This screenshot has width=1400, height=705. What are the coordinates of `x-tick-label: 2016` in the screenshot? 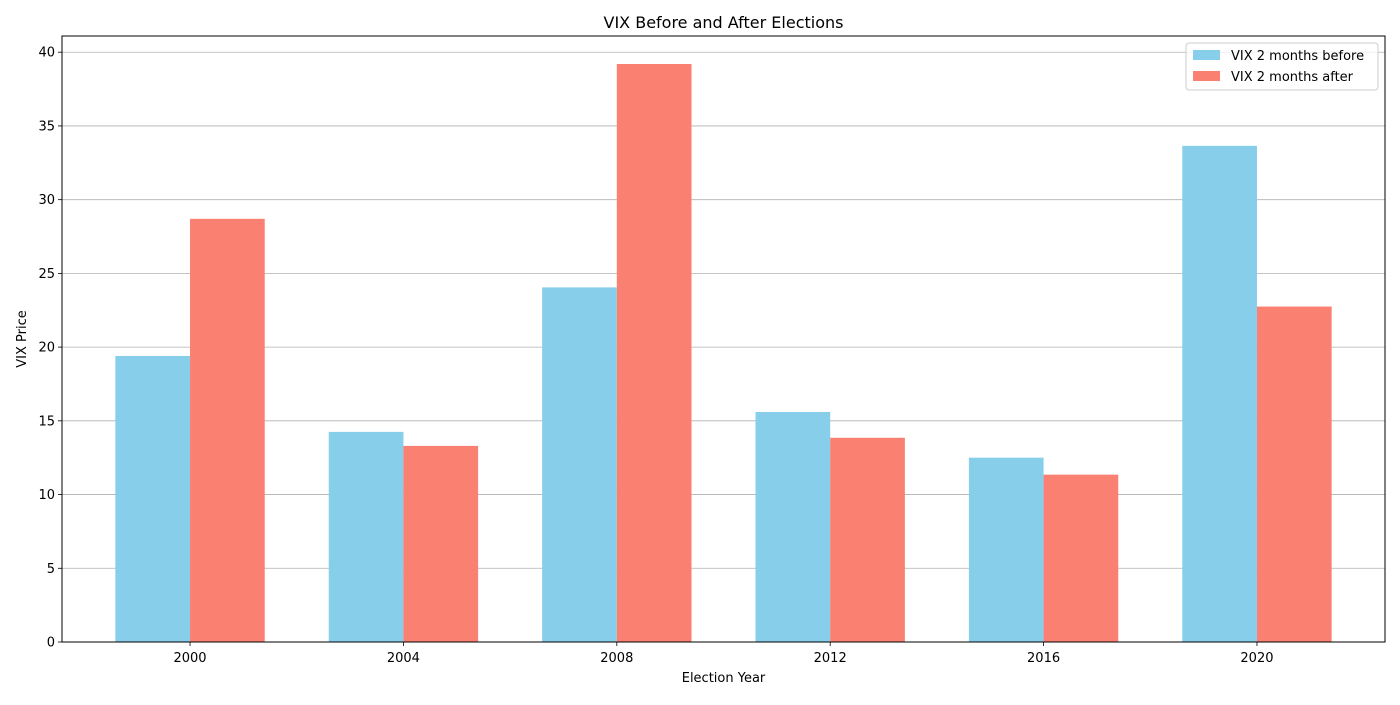 It's located at (1043, 658).